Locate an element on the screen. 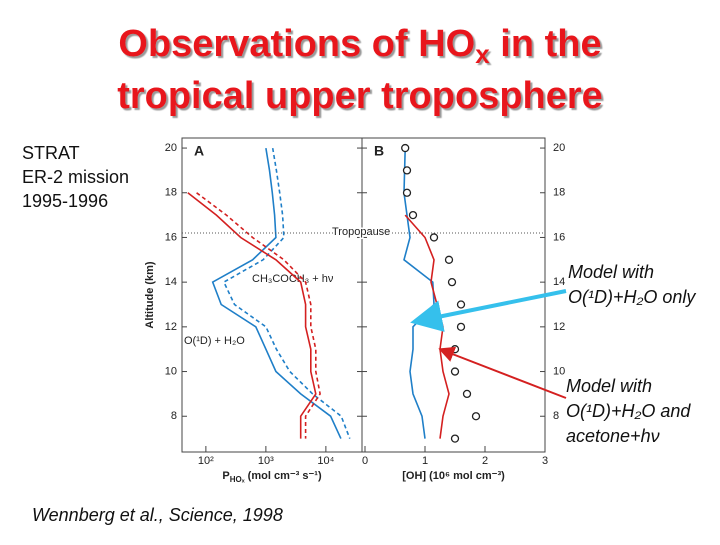  note: acetone+hν is located at coordinates (613, 436).